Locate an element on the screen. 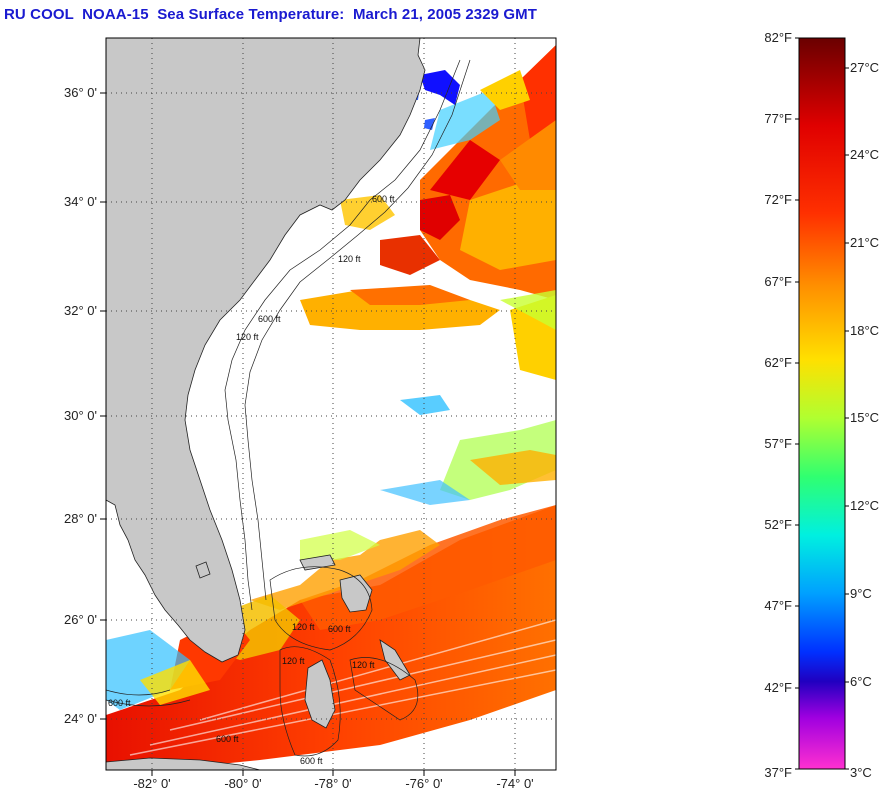 Image resolution: width=889 pixels, height=793 pixels. colorbar-f-label: 77°F is located at coordinates (778, 118).